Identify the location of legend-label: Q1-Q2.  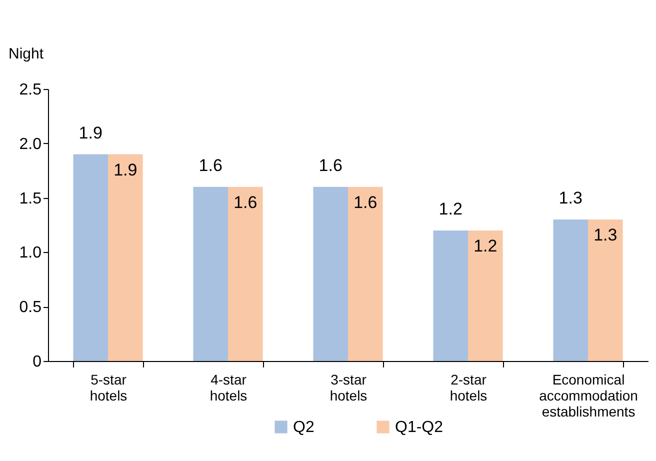
(419, 427).